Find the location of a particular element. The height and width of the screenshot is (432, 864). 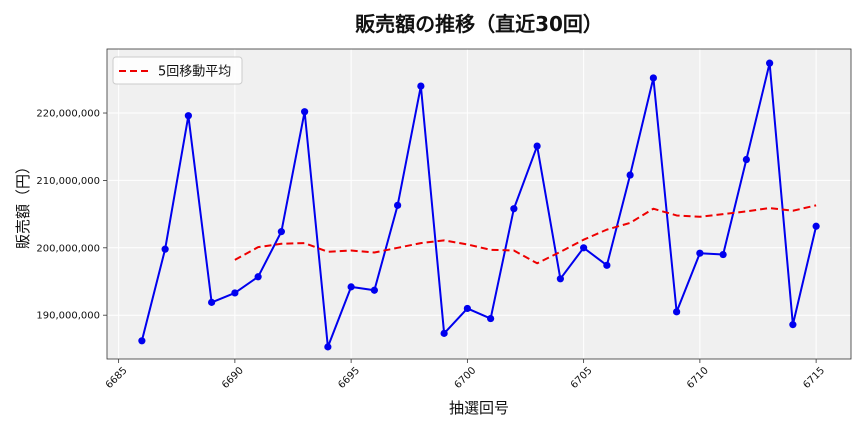

x-tick-label: 6710 is located at coordinates (698, 378).